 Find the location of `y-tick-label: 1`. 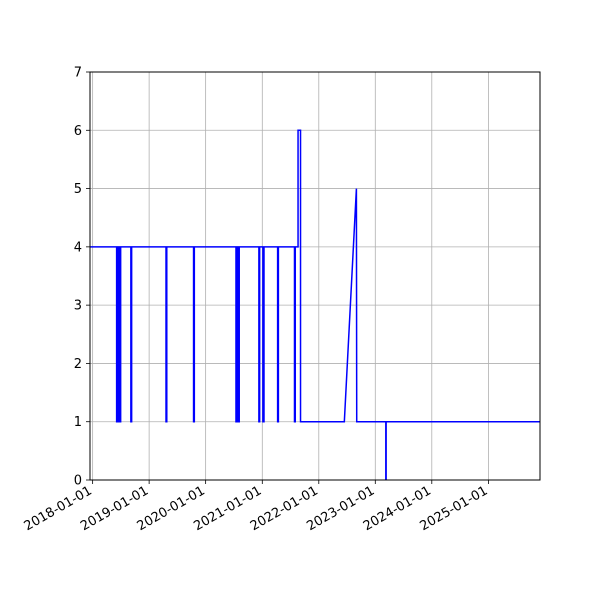

y-tick-label: 1 is located at coordinates (78, 422).